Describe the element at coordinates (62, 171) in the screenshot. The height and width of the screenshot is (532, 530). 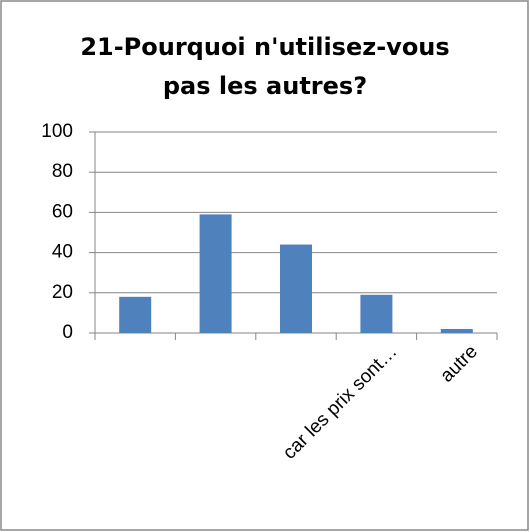
I see `y-tick-label: 80` at that location.